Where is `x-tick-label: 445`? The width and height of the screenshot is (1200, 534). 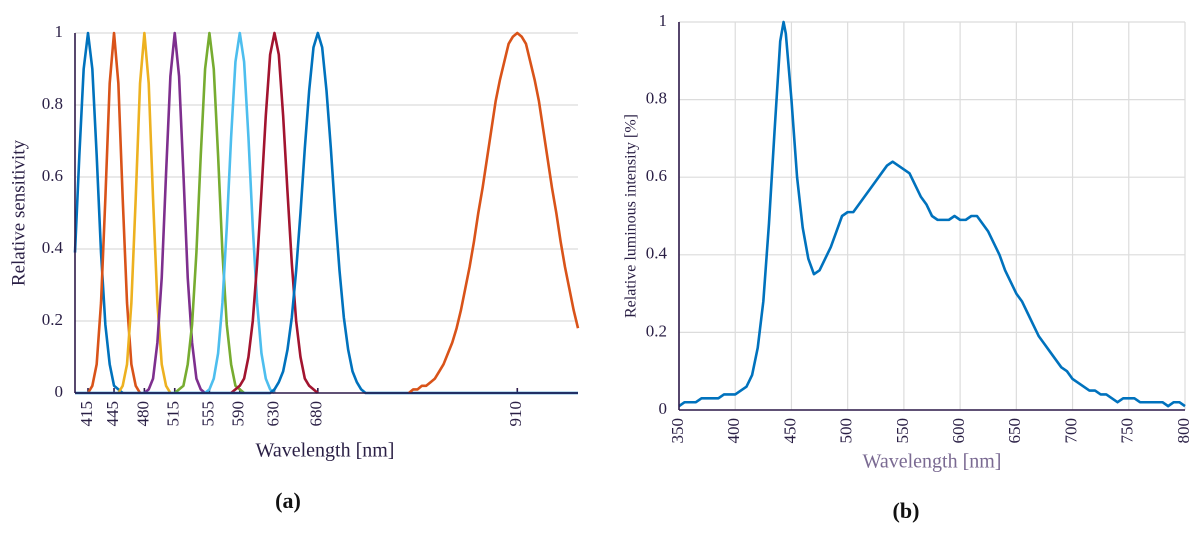 x-tick-label: 445 is located at coordinates (112, 414).